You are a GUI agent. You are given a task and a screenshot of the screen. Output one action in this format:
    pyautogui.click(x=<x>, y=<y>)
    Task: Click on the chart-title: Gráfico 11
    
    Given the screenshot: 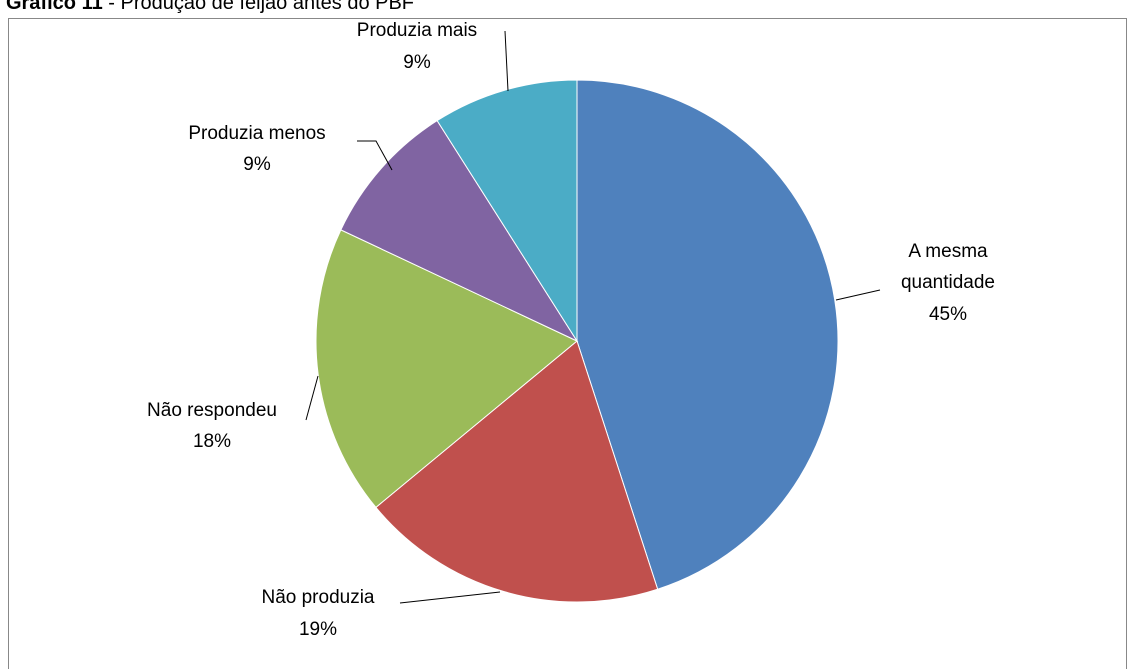 What is the action you would take?
    pyautogui.click(x=54, y=7)
    